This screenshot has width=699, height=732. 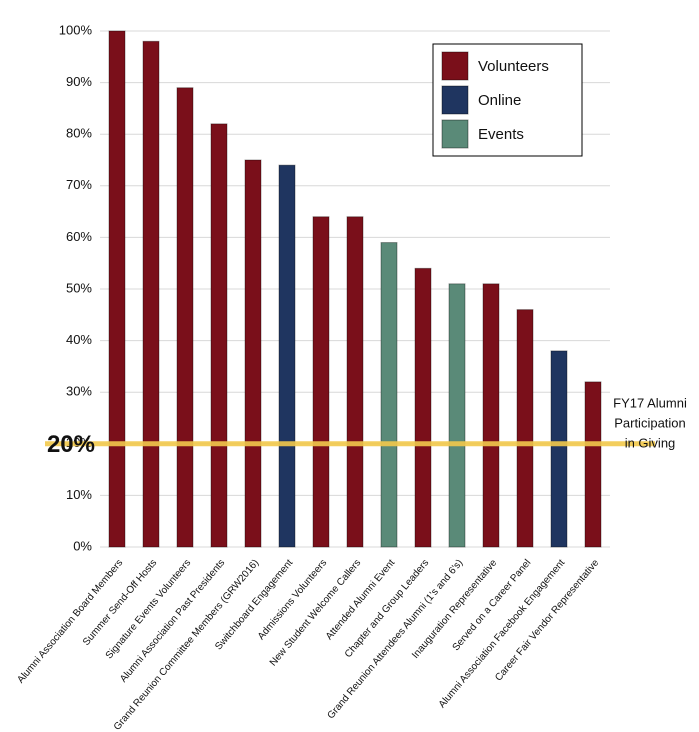 I want to click on y-tick-label: 0%, so click(x=82, y=545).